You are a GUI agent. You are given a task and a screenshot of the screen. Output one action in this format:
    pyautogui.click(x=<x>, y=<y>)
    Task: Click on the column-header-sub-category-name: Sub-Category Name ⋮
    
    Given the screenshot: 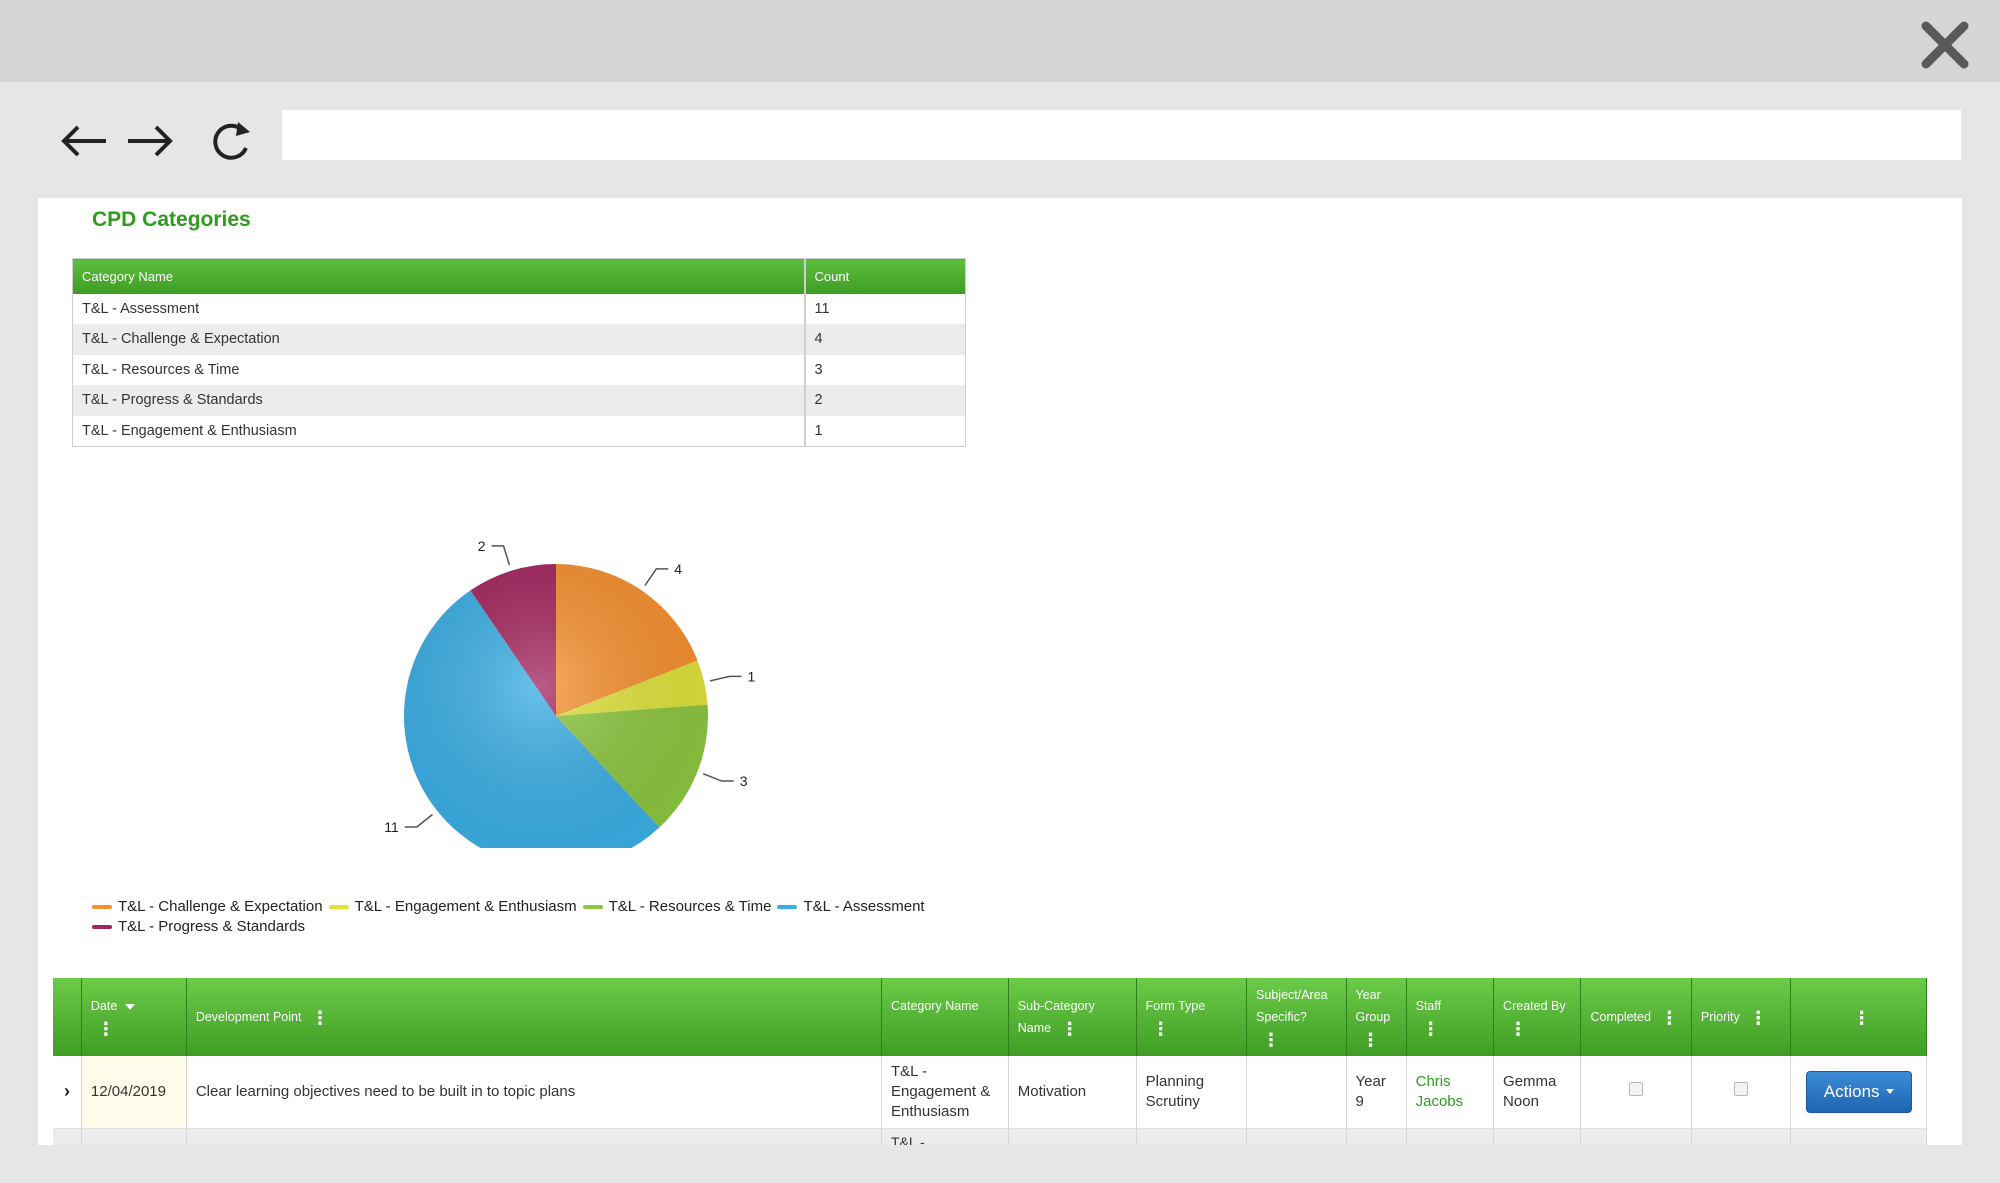 What is the action you would take?
    pyautogui.click(x=1072, y=1017)
    